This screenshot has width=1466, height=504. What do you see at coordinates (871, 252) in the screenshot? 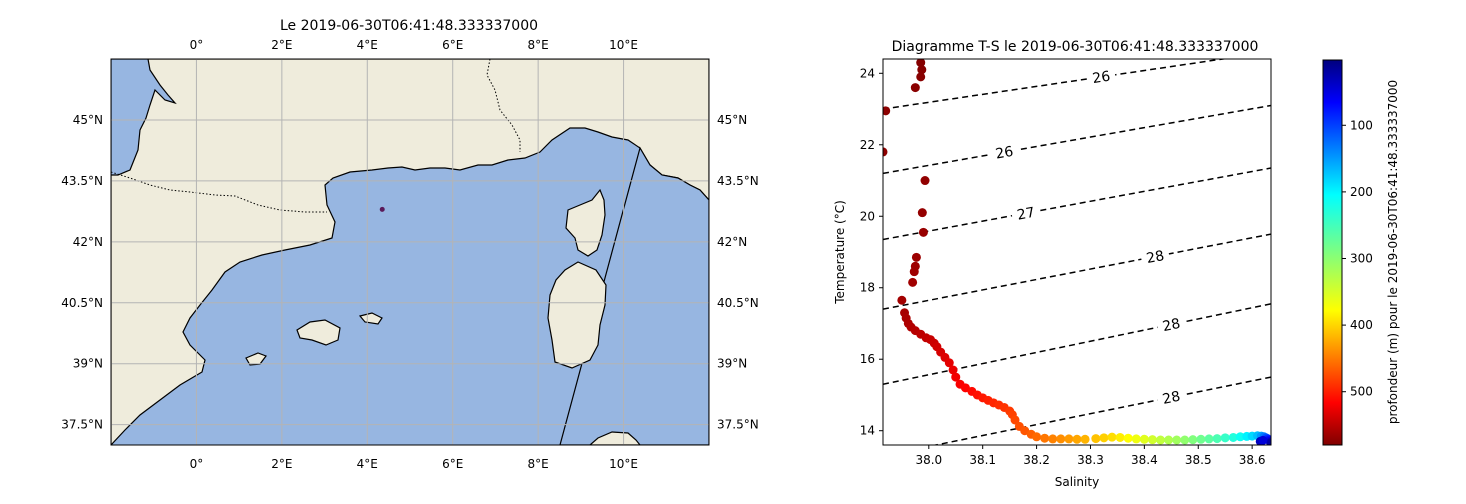
I see `ts-y-ticks: 24 22 20 18 16 14` at bounding box center [871, 252].